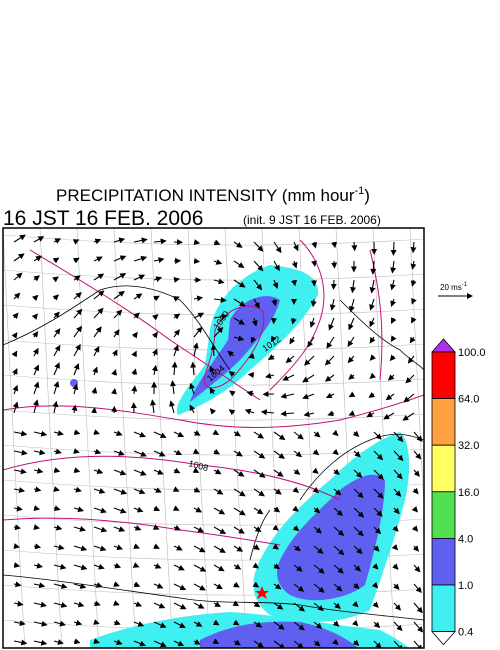  Describe the element at coordinates (465, 586) in the screenshot. I see `colorbar-label: 1.0` at that location.